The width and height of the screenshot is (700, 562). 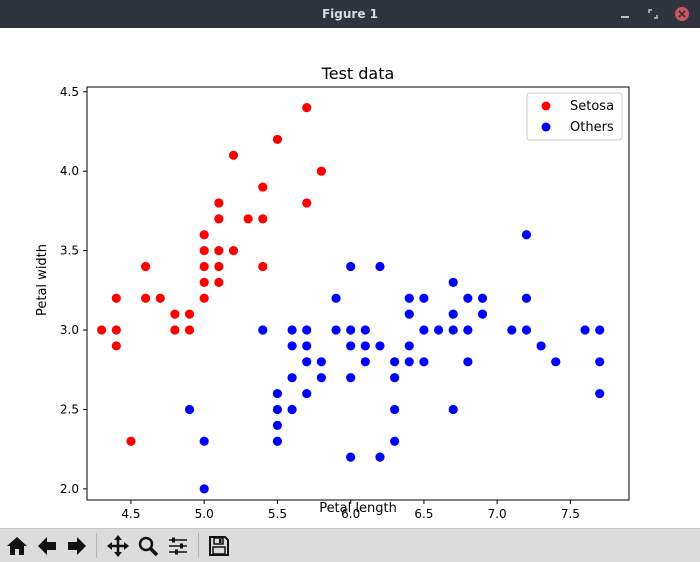 What do you see at coordinates (546, 127) in the screenshot?
I see `legend-marker-others` at bounding box center [546, 127].